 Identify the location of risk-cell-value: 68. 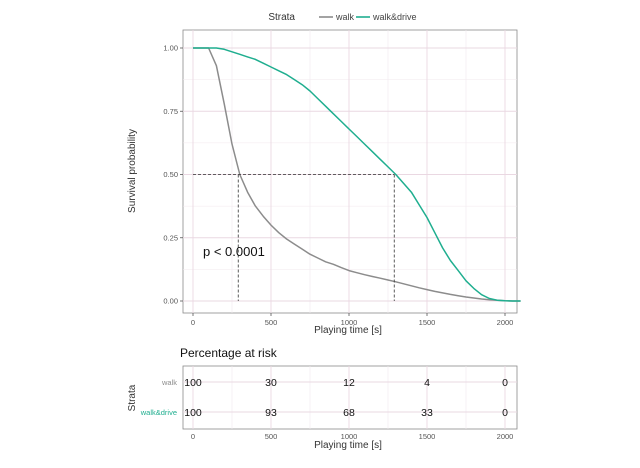
(349, 413).